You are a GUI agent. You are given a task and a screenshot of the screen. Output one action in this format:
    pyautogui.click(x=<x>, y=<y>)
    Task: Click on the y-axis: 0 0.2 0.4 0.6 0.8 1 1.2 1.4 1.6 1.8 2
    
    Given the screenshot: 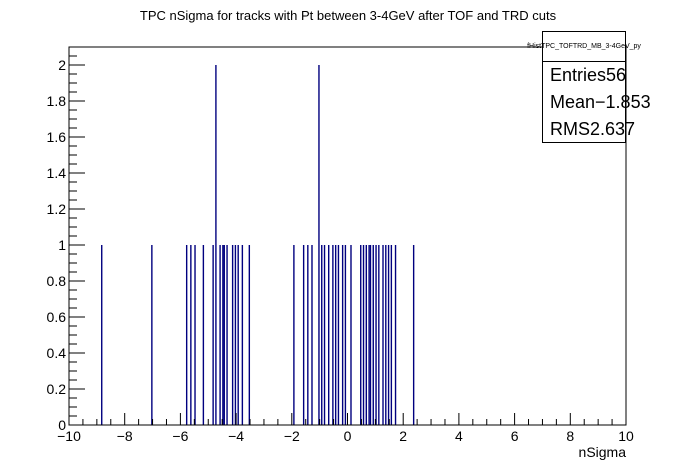 What is the action you would take?
    pyautogui.click(x=66, y=239)
    